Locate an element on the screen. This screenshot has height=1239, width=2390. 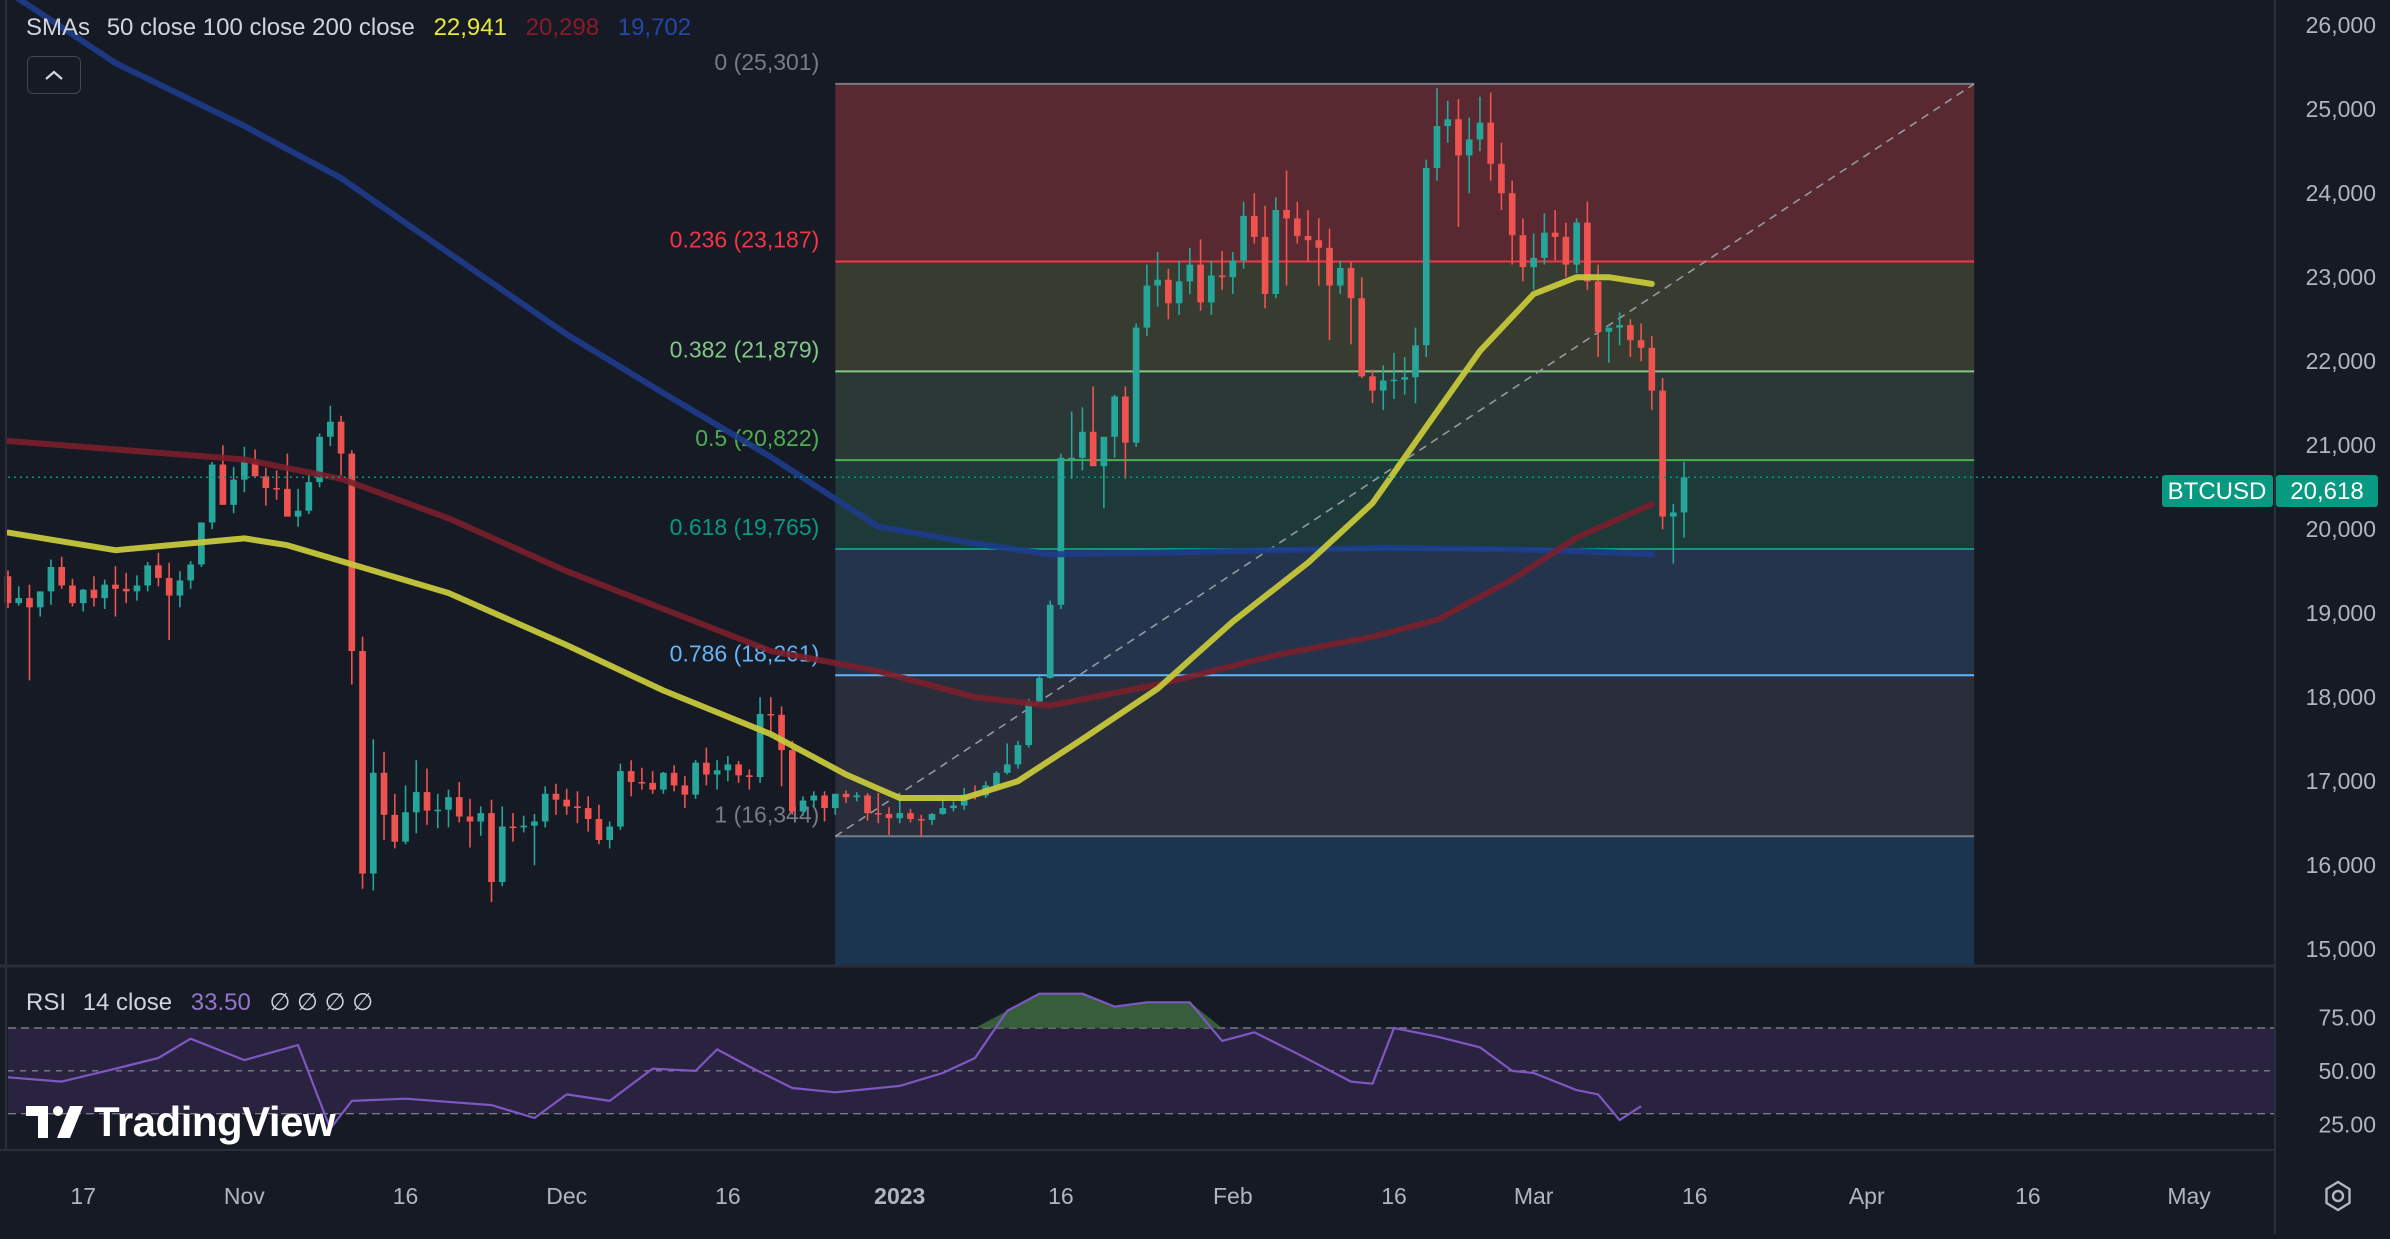
fib-label-0-236: 0.236 (23,187) is located at coordinates (745, 239).